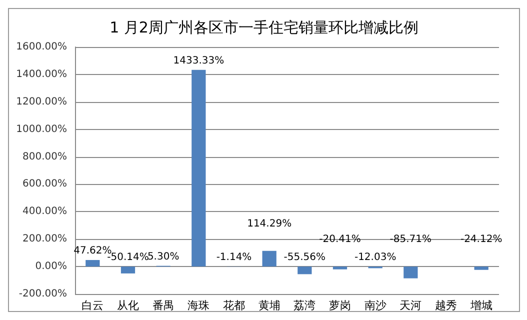 The height and width of the screenshot is (320, 527). I want to click on data-label: -24.12%, so click(481, 240).